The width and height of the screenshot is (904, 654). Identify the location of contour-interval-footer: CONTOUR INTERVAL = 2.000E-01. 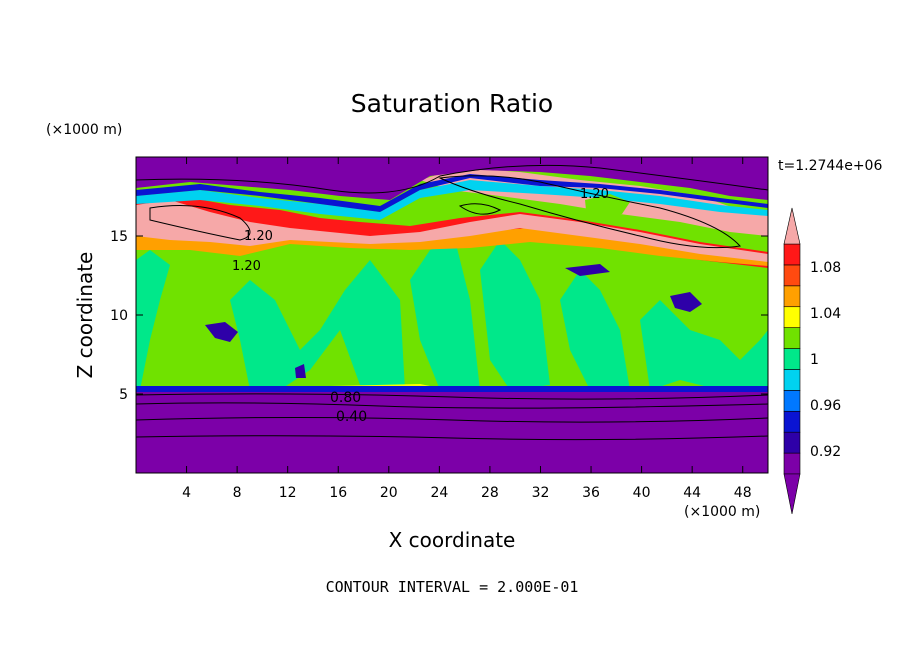
(452, 587).